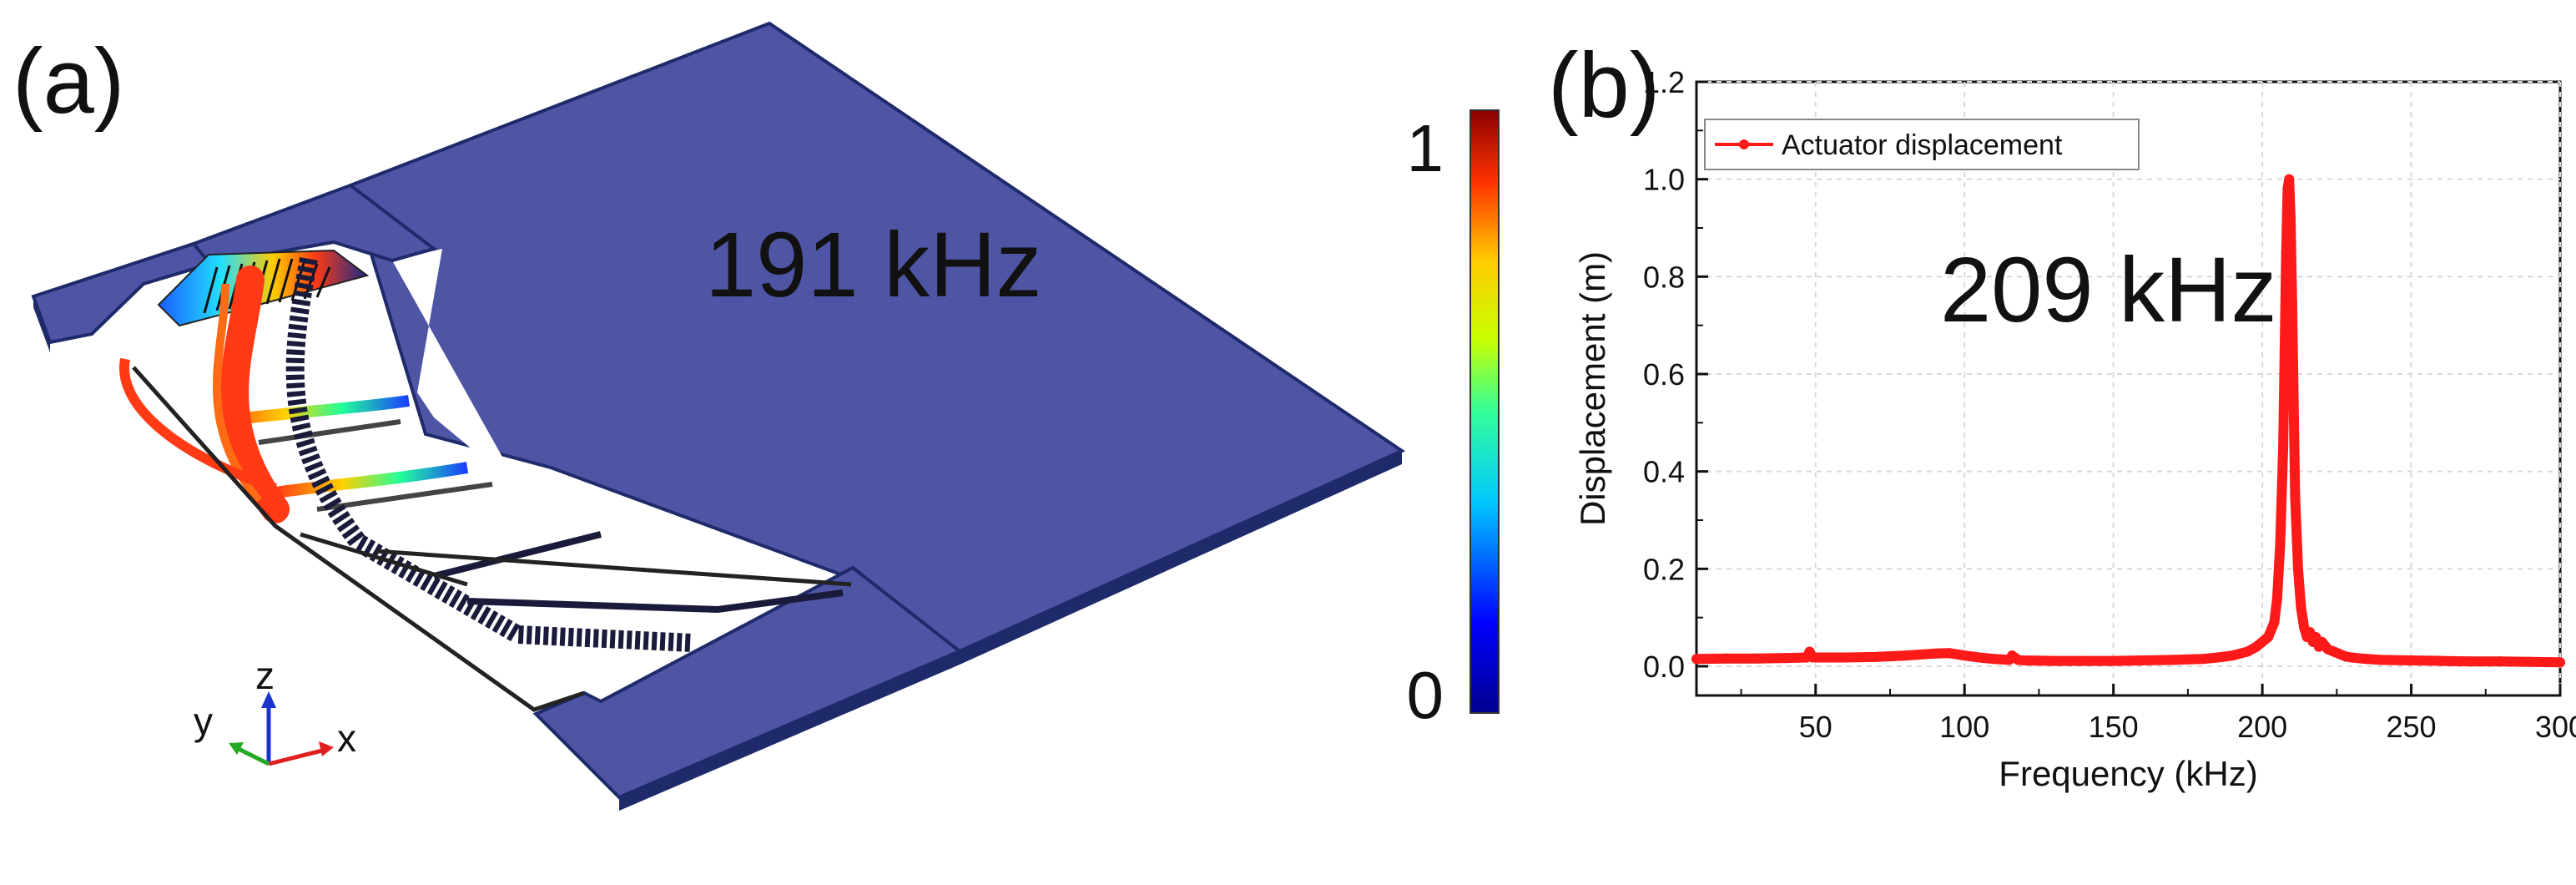 This screenshot has width=2576, height=885. What do you see at coordinates (1664, 569) in the screenshot?
I see `y-tick-label: 0.2` at bounding box center [1664, 569].